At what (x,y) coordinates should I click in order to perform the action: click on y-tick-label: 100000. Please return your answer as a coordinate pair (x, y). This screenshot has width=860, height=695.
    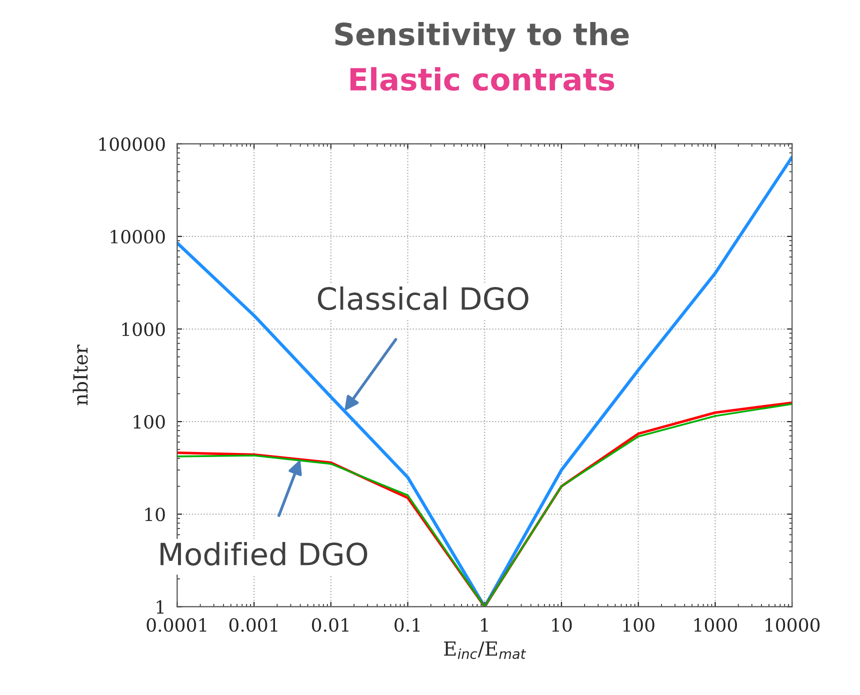
    Looking at the image, I should click on (132, 144).